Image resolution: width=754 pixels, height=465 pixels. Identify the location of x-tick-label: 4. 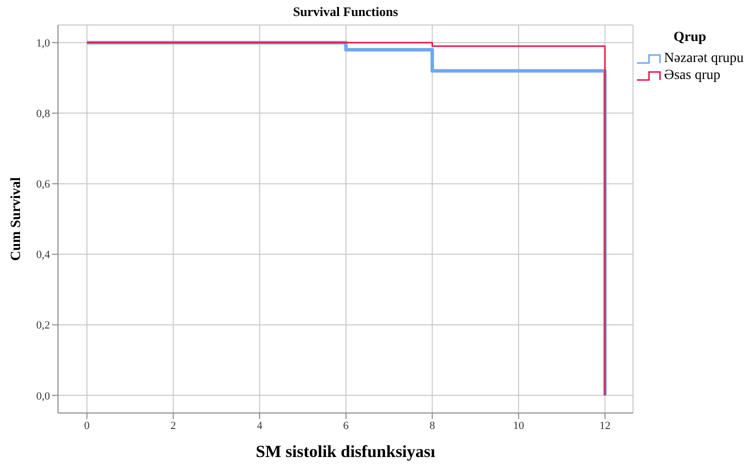
(259, 426).